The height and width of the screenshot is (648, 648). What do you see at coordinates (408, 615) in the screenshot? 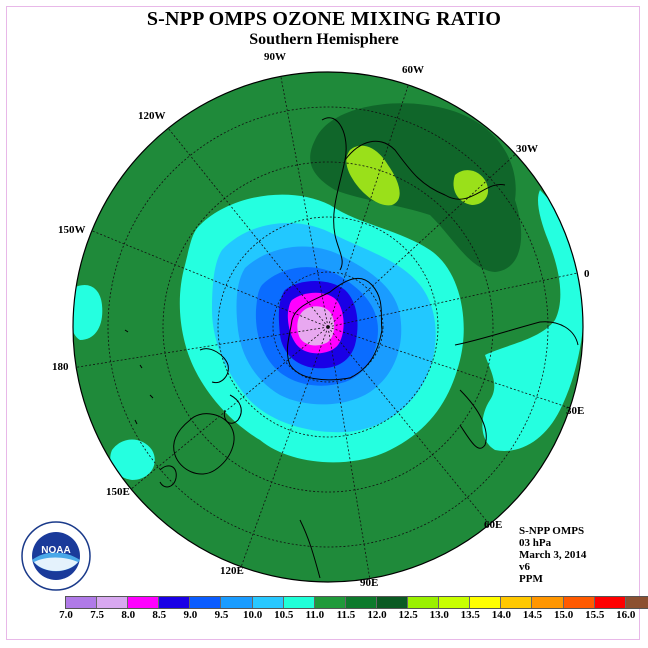
I see `colorbar-tick-label: 12.5` at bounding box center [408, 615].